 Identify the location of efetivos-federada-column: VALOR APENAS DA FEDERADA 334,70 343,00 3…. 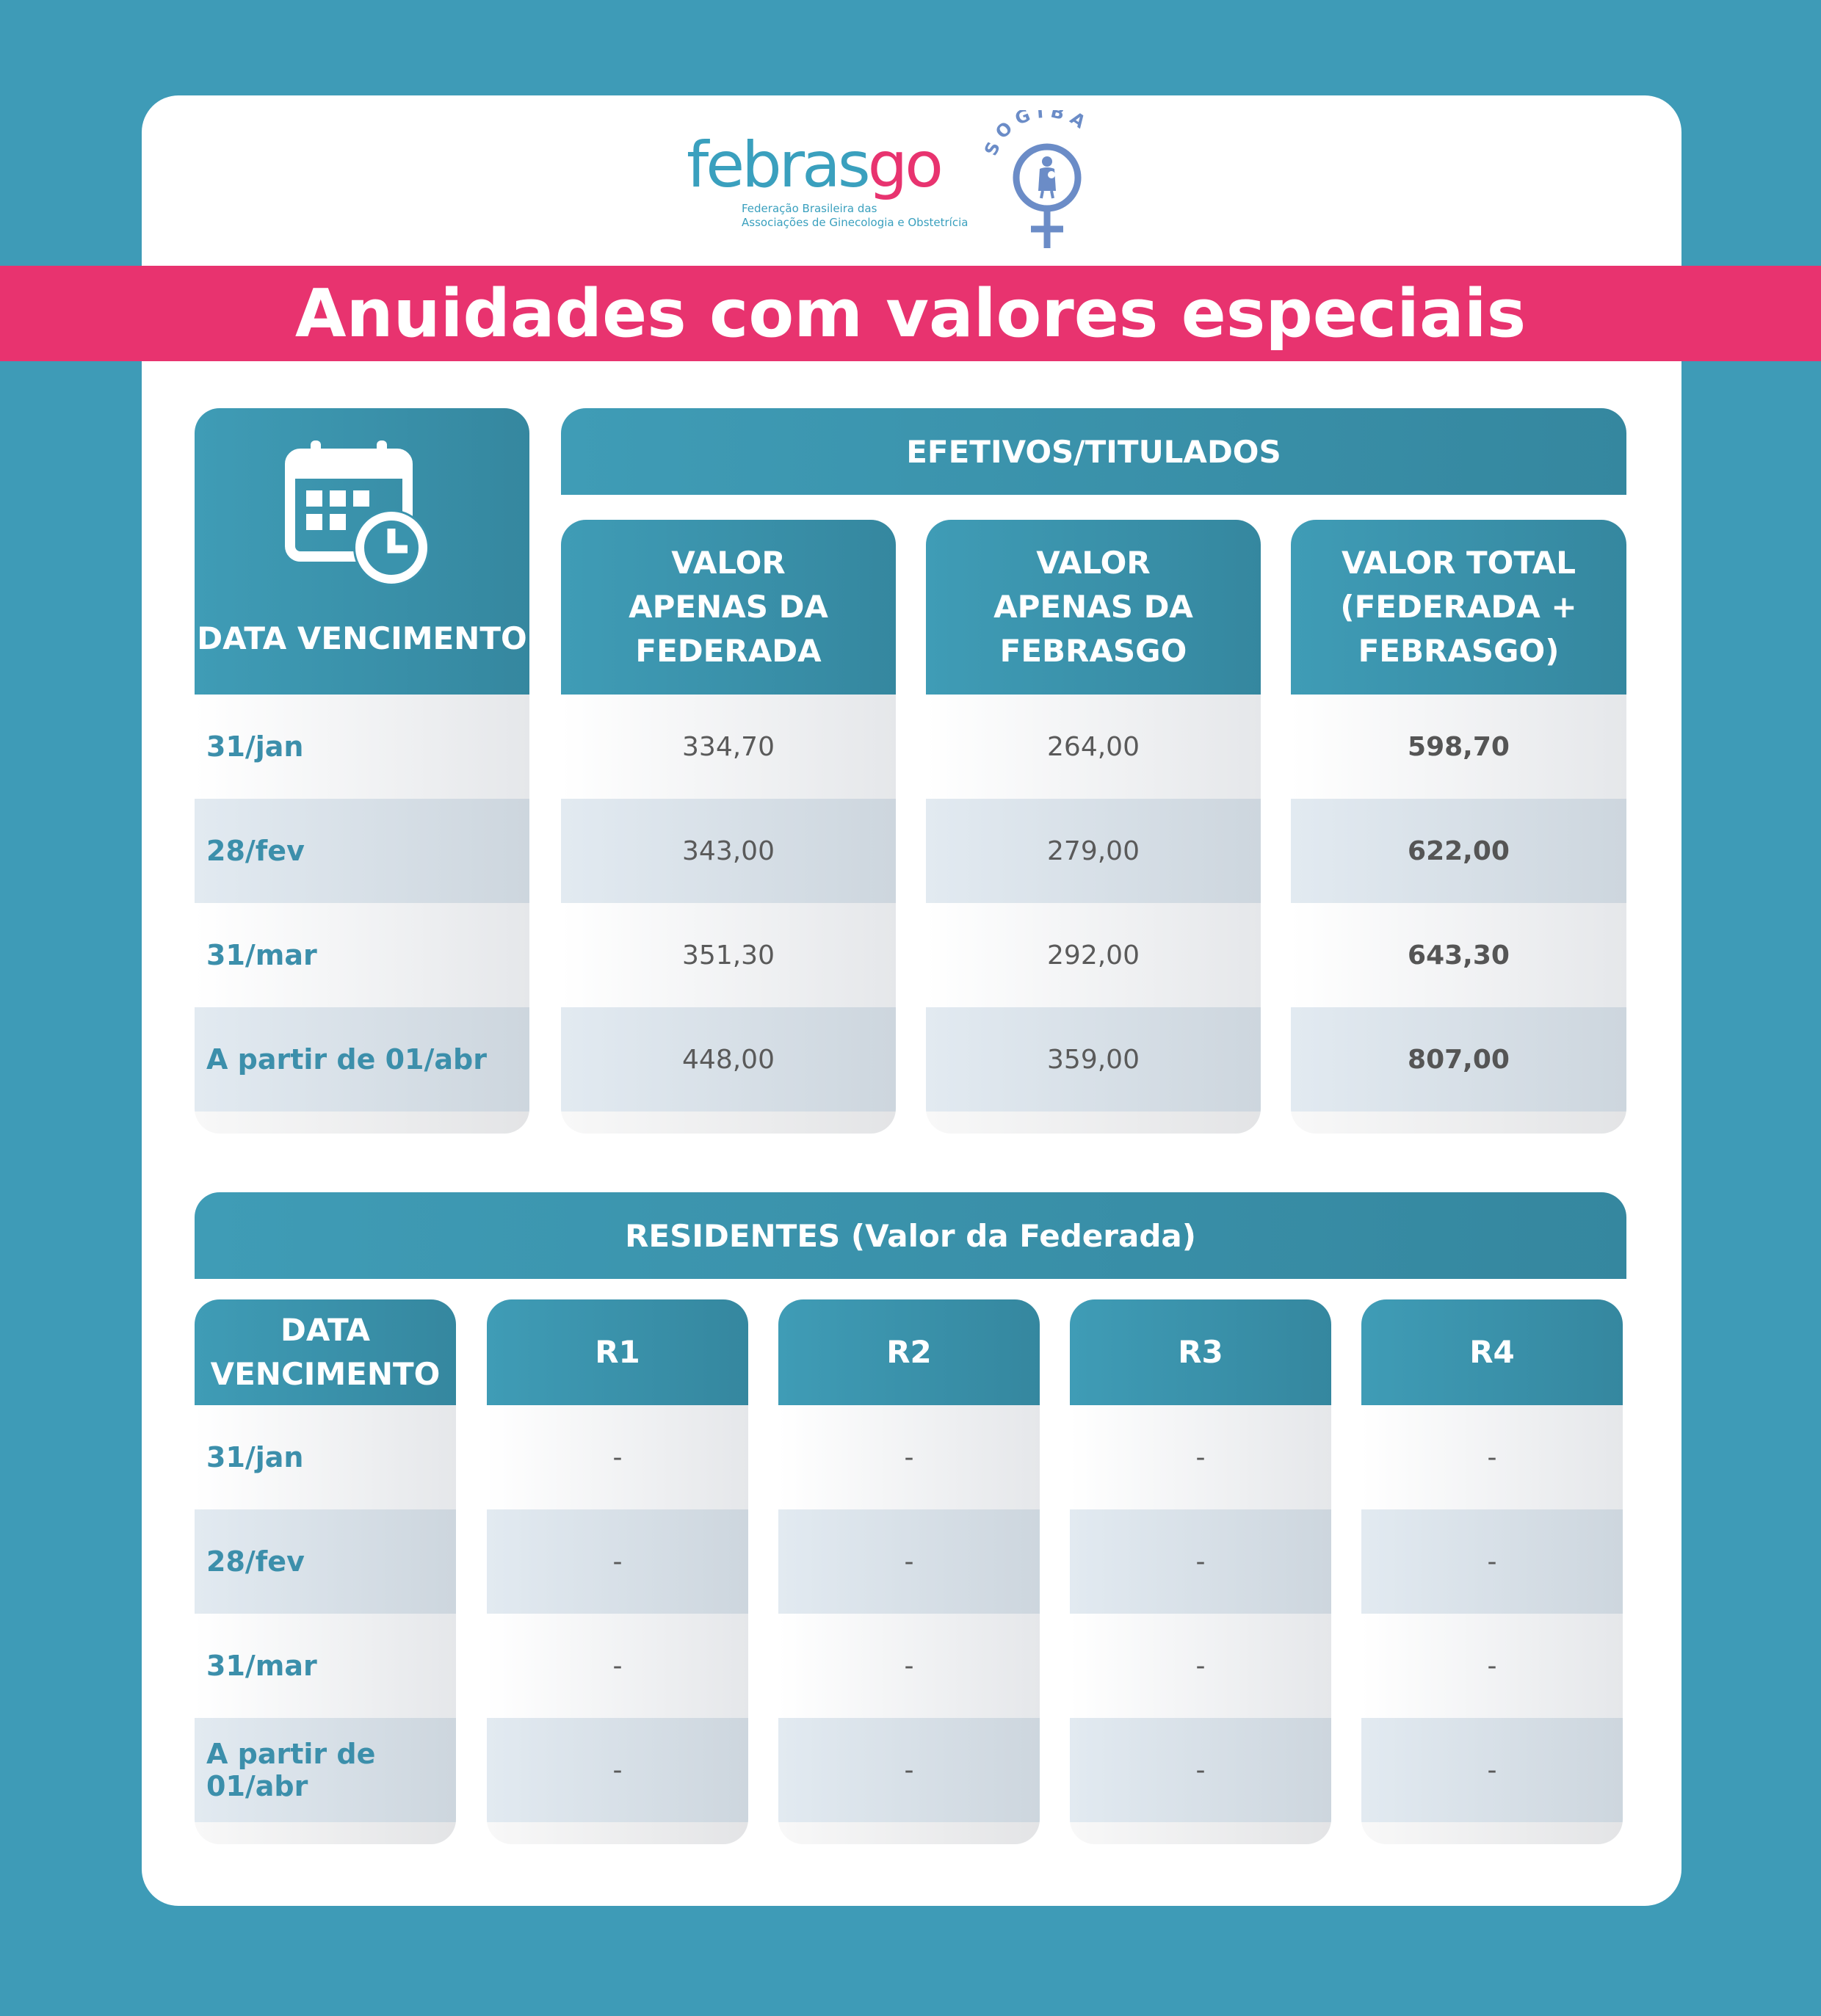
(728, 827).